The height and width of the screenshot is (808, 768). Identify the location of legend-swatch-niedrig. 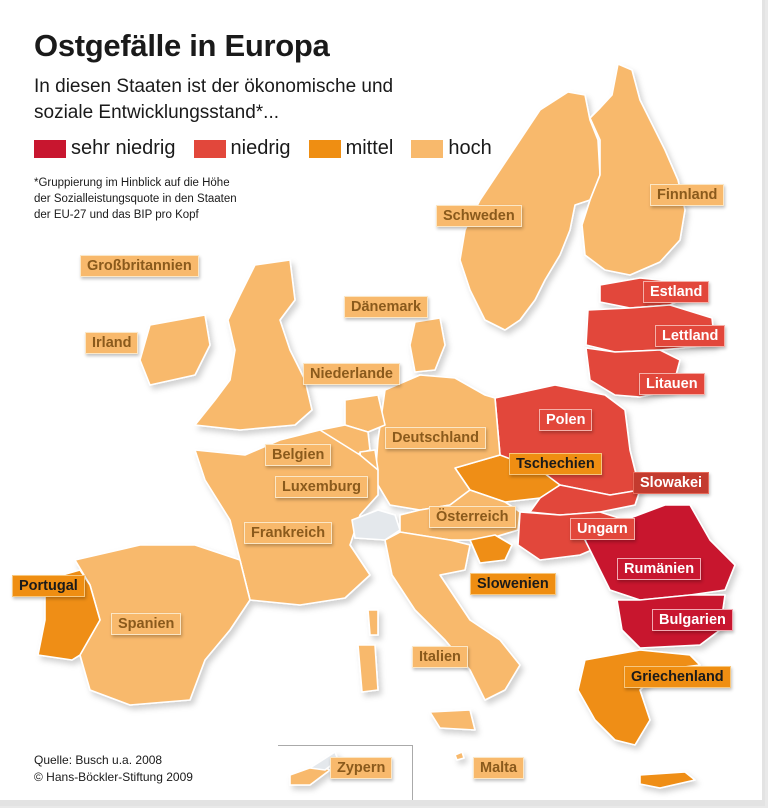
(209, 148).